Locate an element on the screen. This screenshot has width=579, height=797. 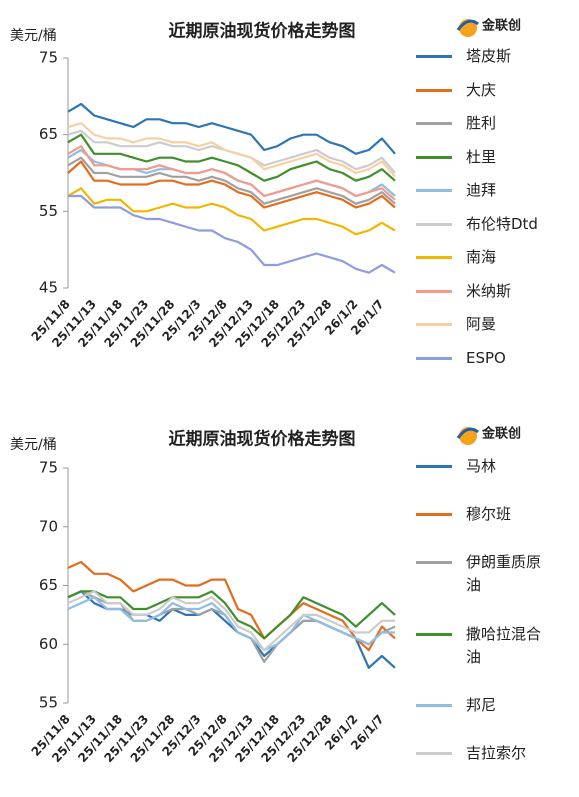
legend-item: 布伦特Dtd is located at coordinates (496, 224).